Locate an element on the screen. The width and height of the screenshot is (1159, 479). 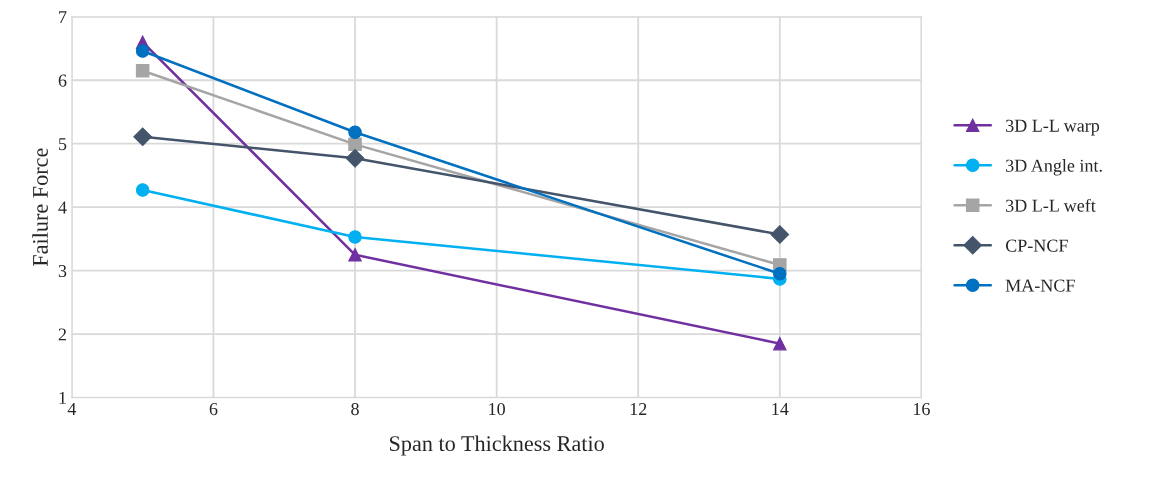
x-tick-label: 6 is located at coordinates (213, 409).